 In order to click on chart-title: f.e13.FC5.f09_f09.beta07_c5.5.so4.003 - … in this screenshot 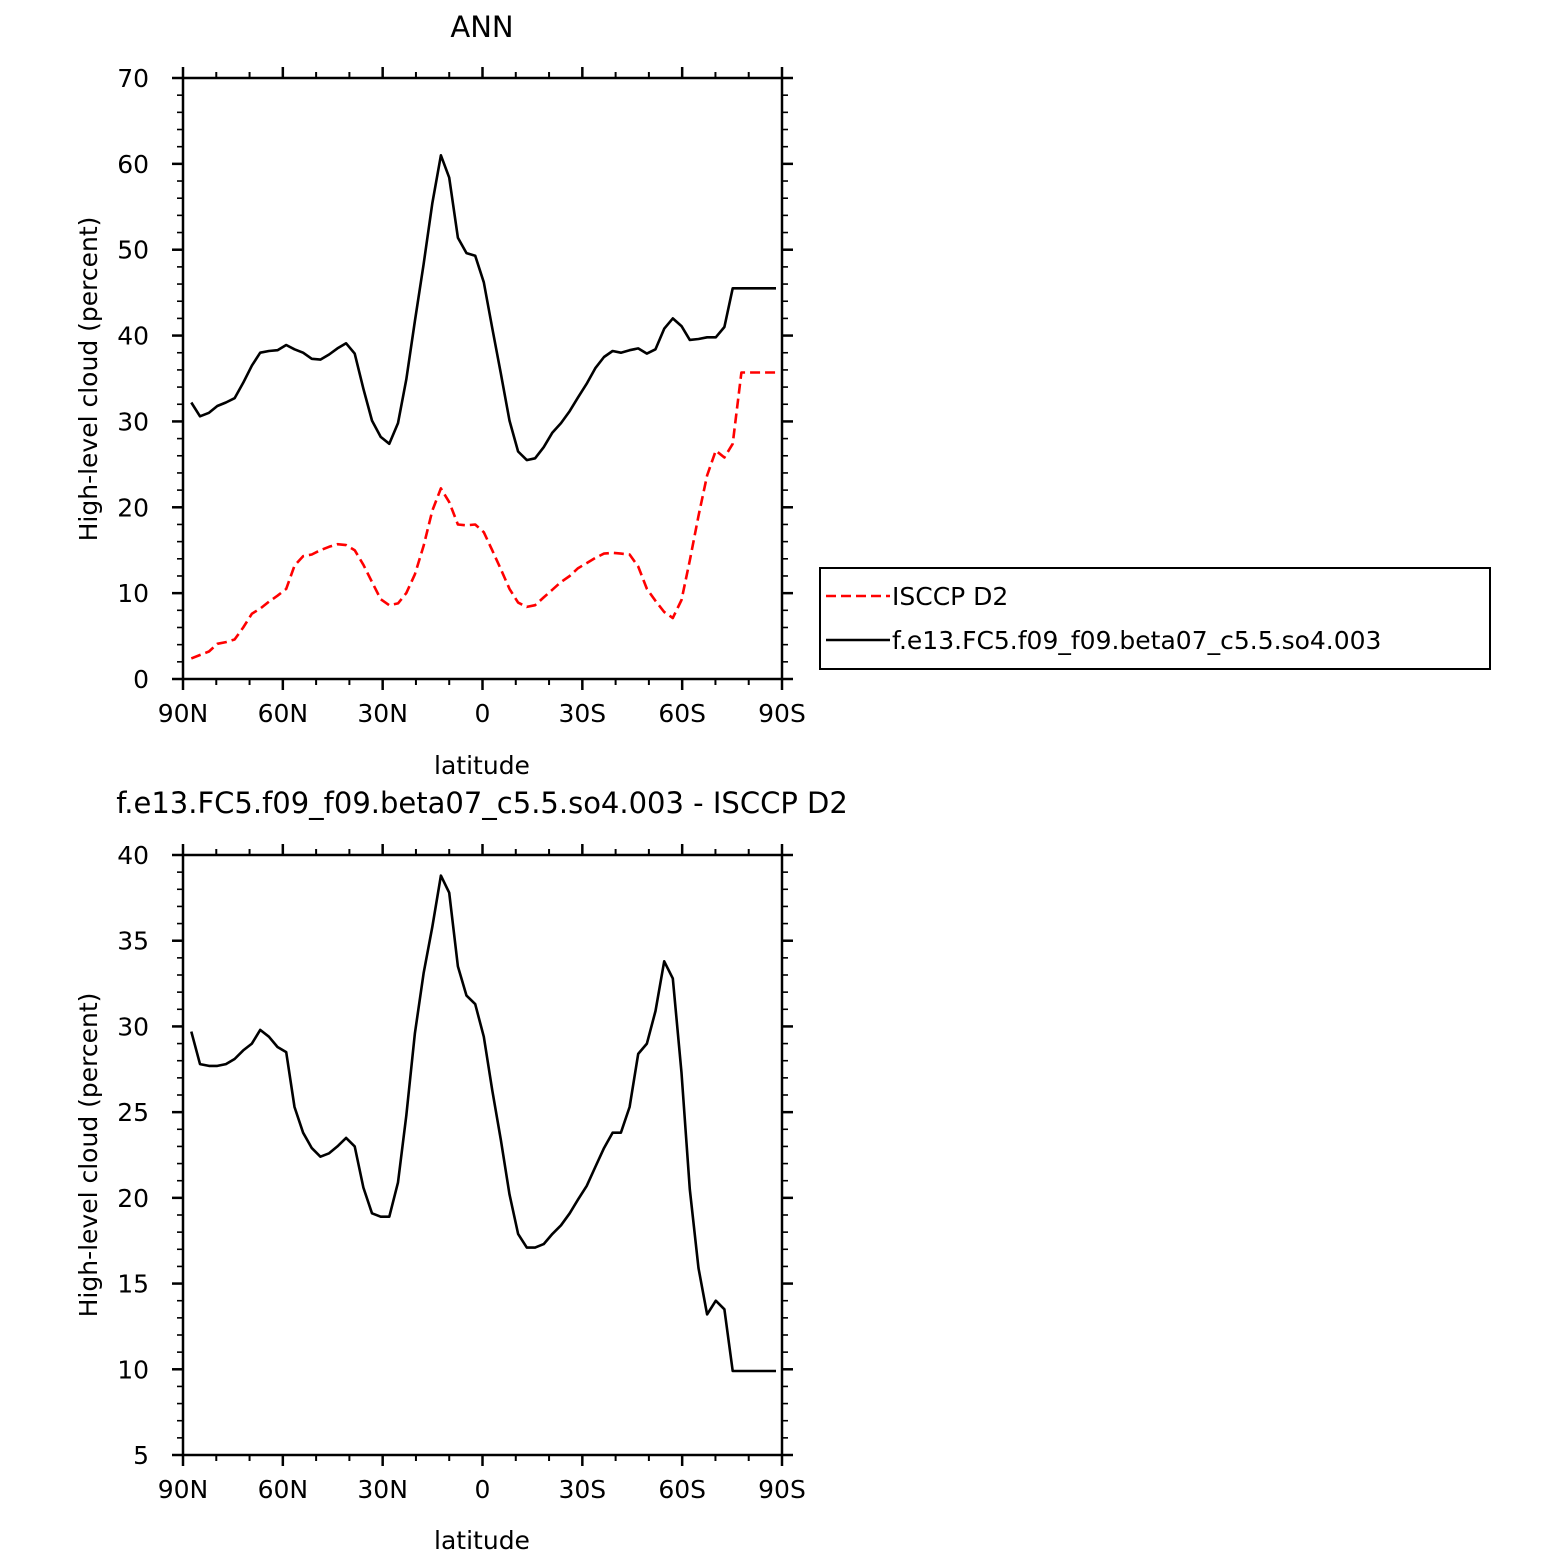, I will do `click(482, 803)`.